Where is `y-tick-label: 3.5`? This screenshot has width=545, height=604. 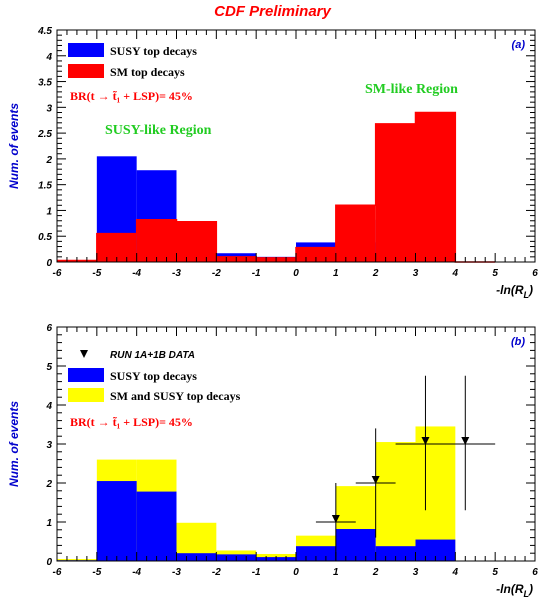
y-tick-label: 3.5 is located at coordinates (45, 83).